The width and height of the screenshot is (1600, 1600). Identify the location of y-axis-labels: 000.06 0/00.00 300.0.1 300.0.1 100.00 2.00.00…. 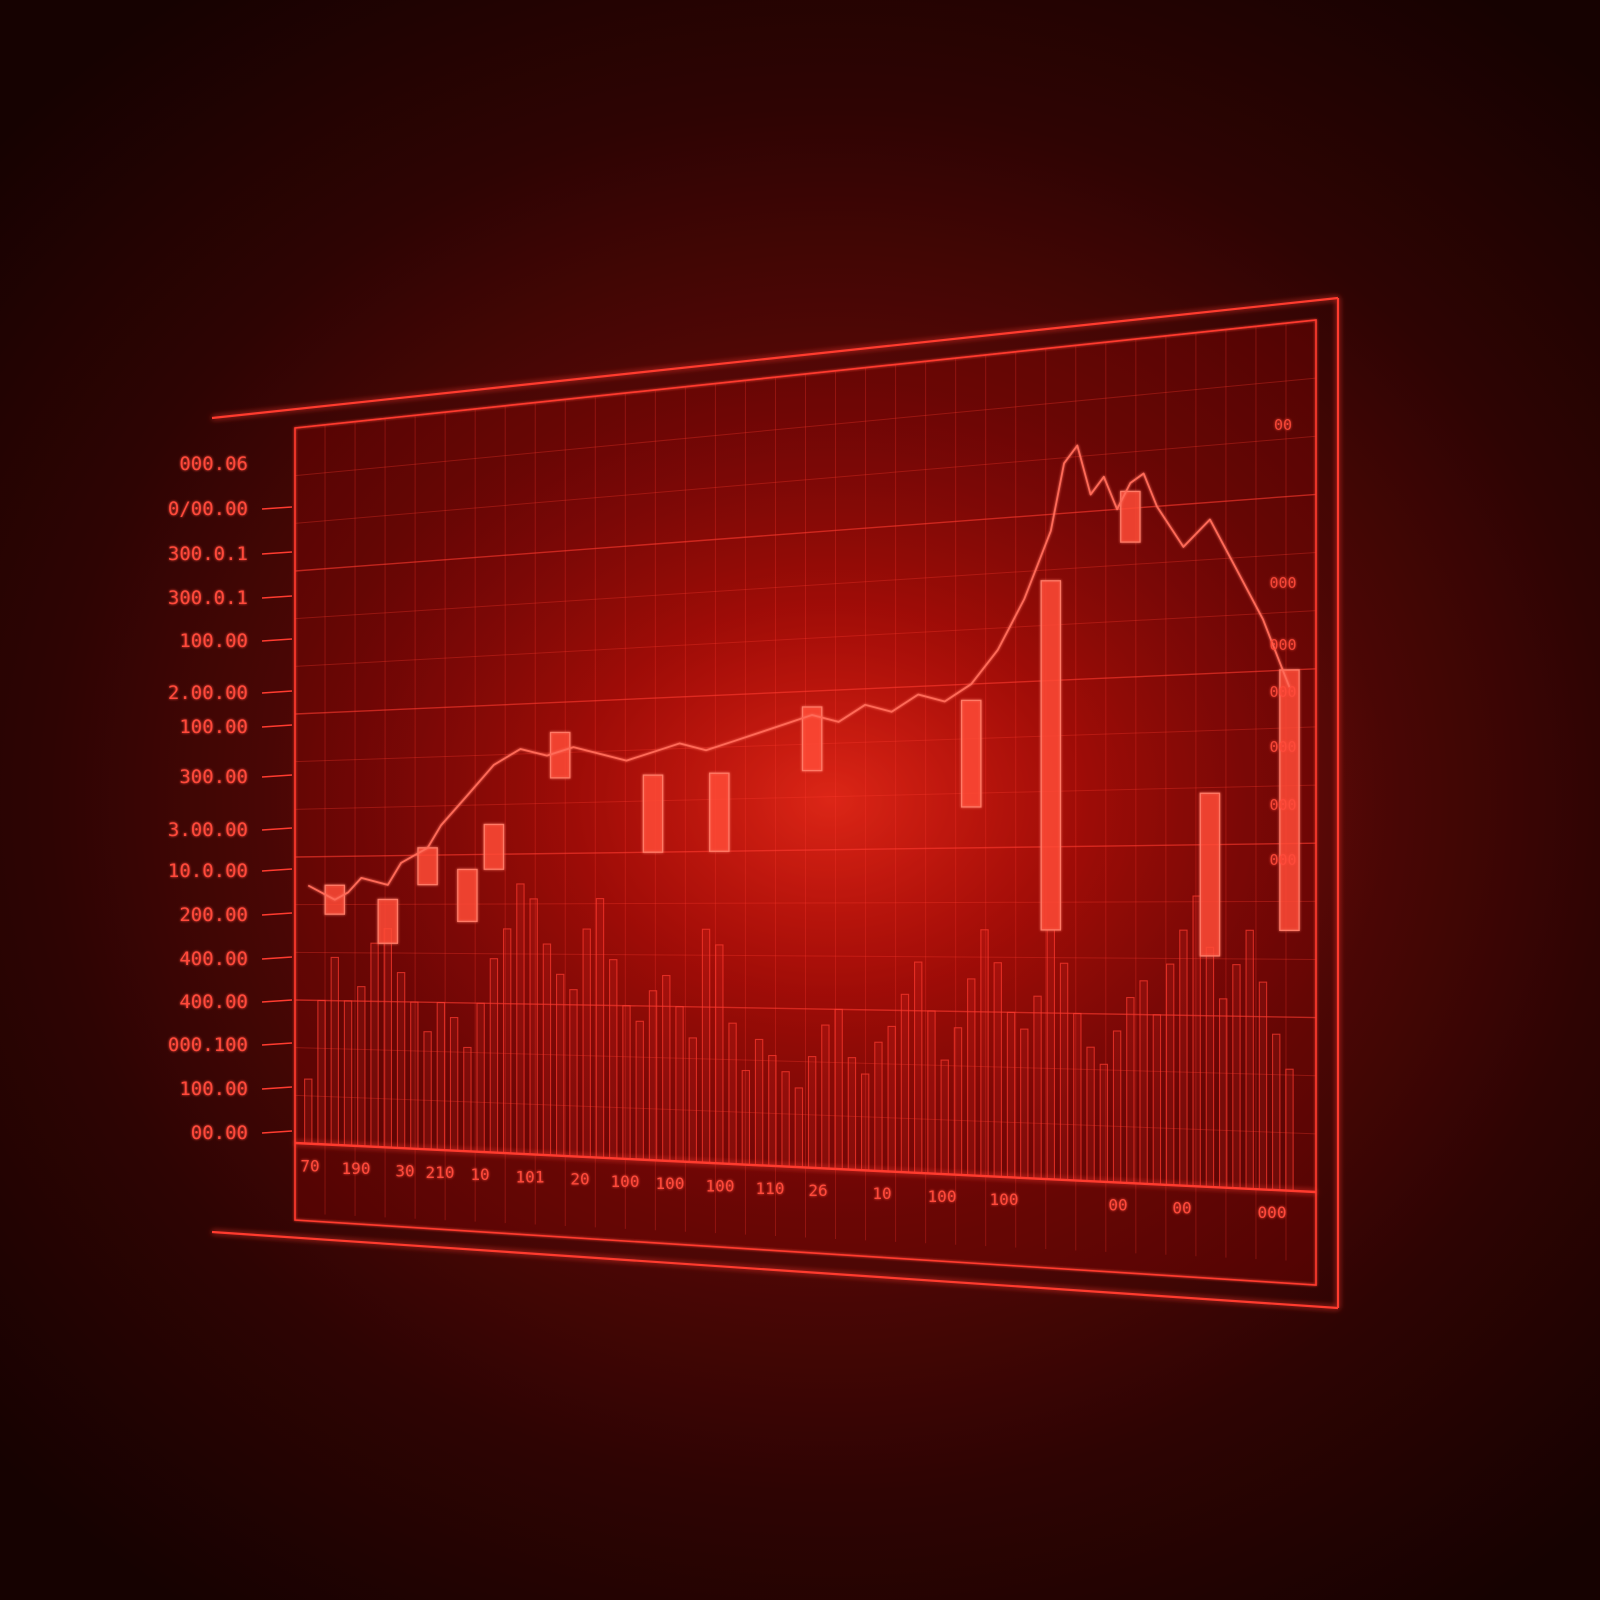
(230, 798).